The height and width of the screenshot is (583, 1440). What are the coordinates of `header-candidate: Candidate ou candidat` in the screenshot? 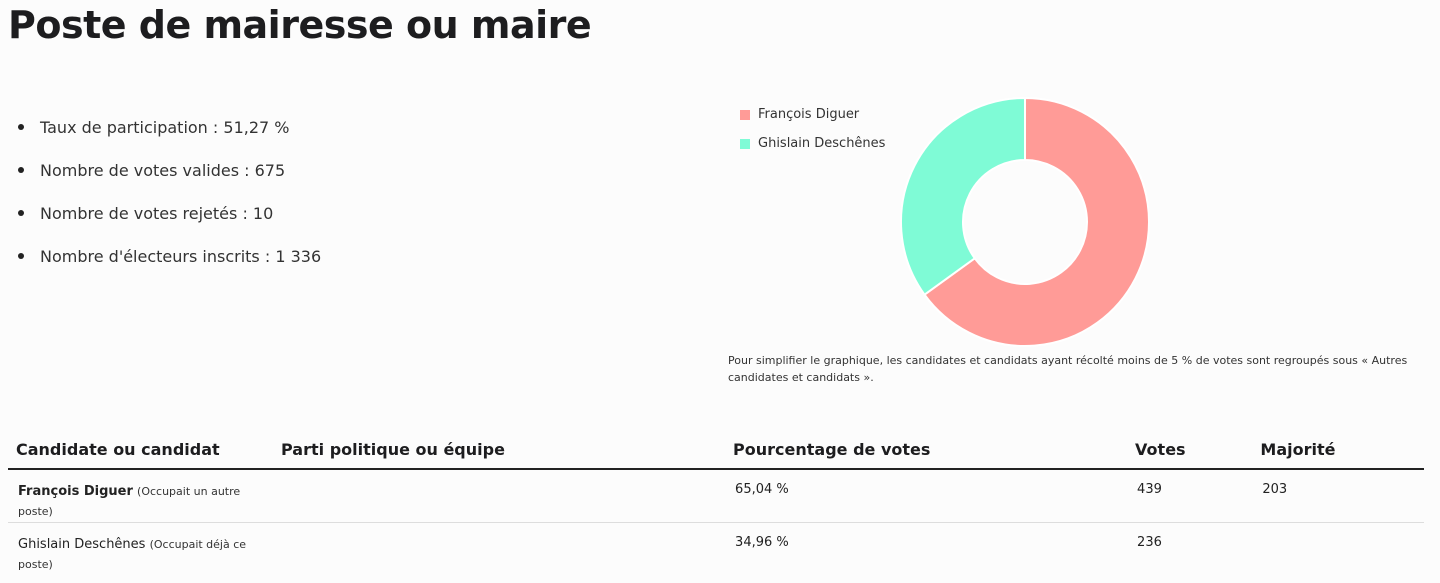 It's located at (140, 450).